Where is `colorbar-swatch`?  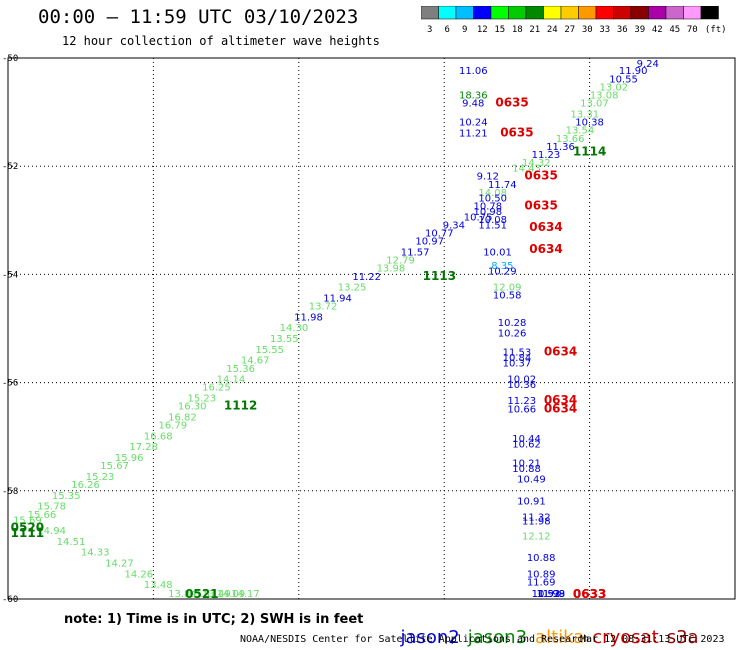
colorbar-swatch is located at coordinates (709, 13).